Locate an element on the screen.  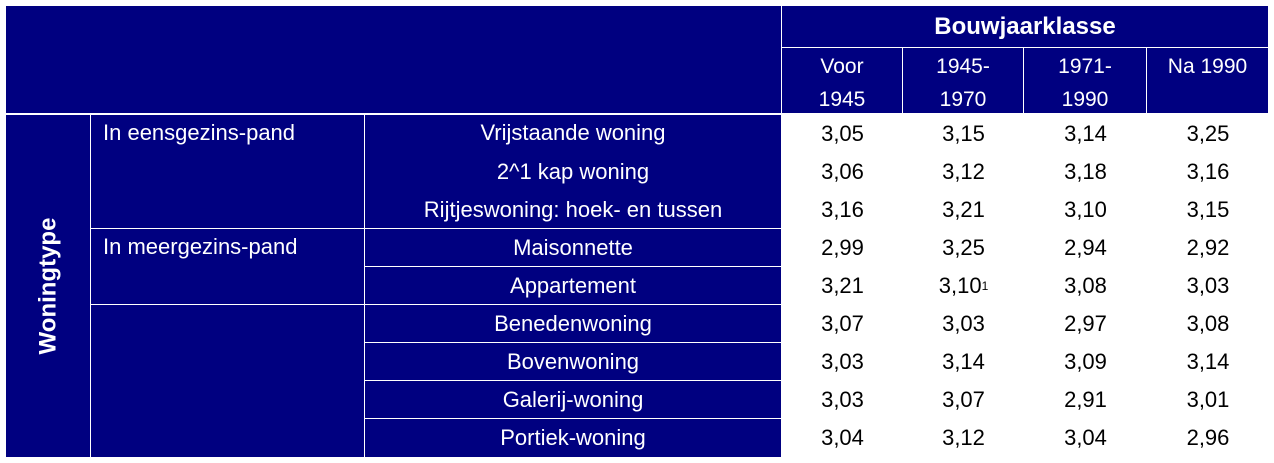
value-text: 2,94 is located at coordinates (1085, 247).